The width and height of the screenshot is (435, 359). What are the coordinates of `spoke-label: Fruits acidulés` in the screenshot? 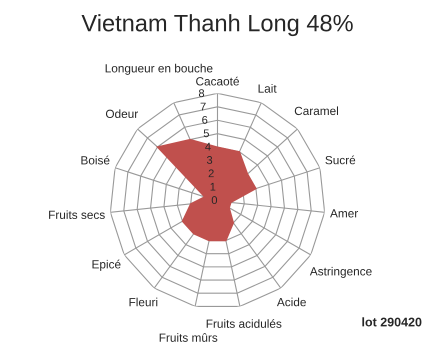 It's located at (244, 323).